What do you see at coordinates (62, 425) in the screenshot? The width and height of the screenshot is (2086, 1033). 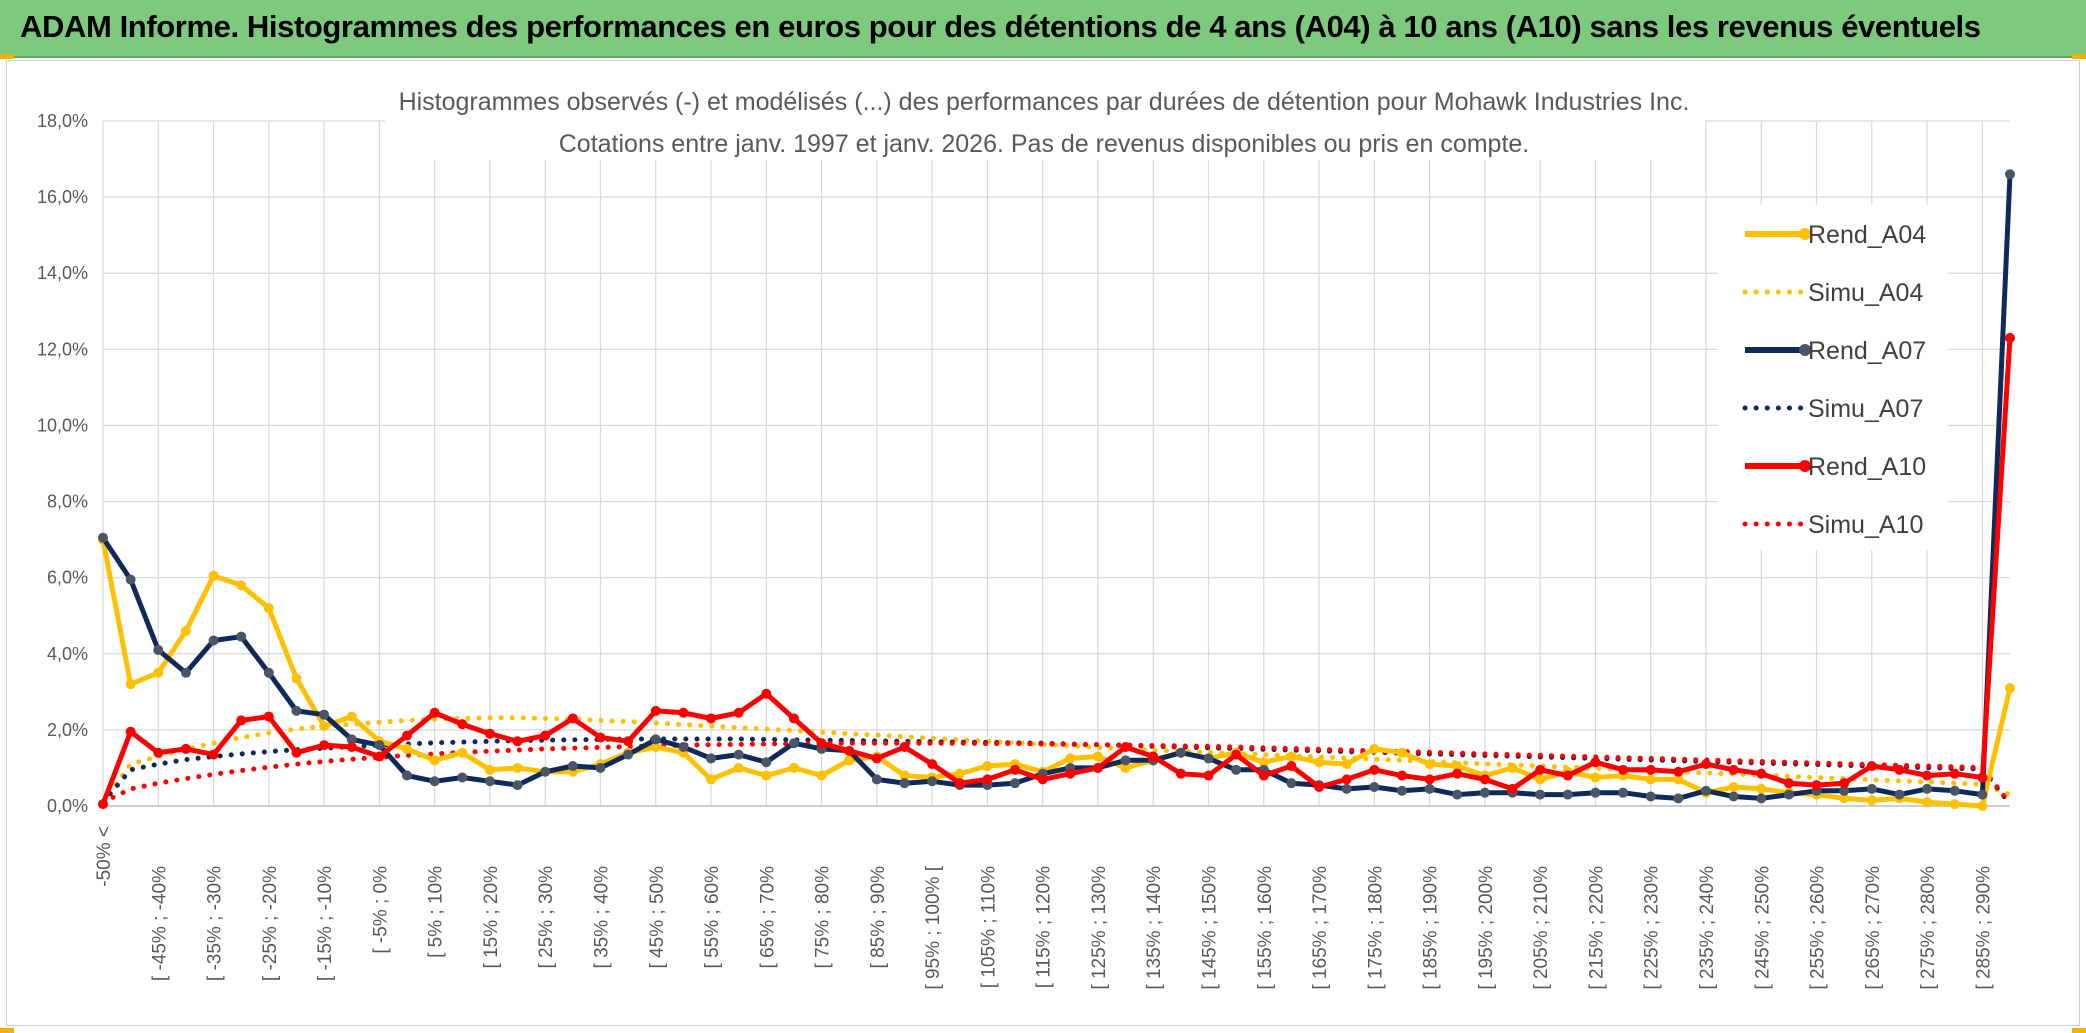 I see `y-tick-label: 10,0%` at bounding box center [62, 425].